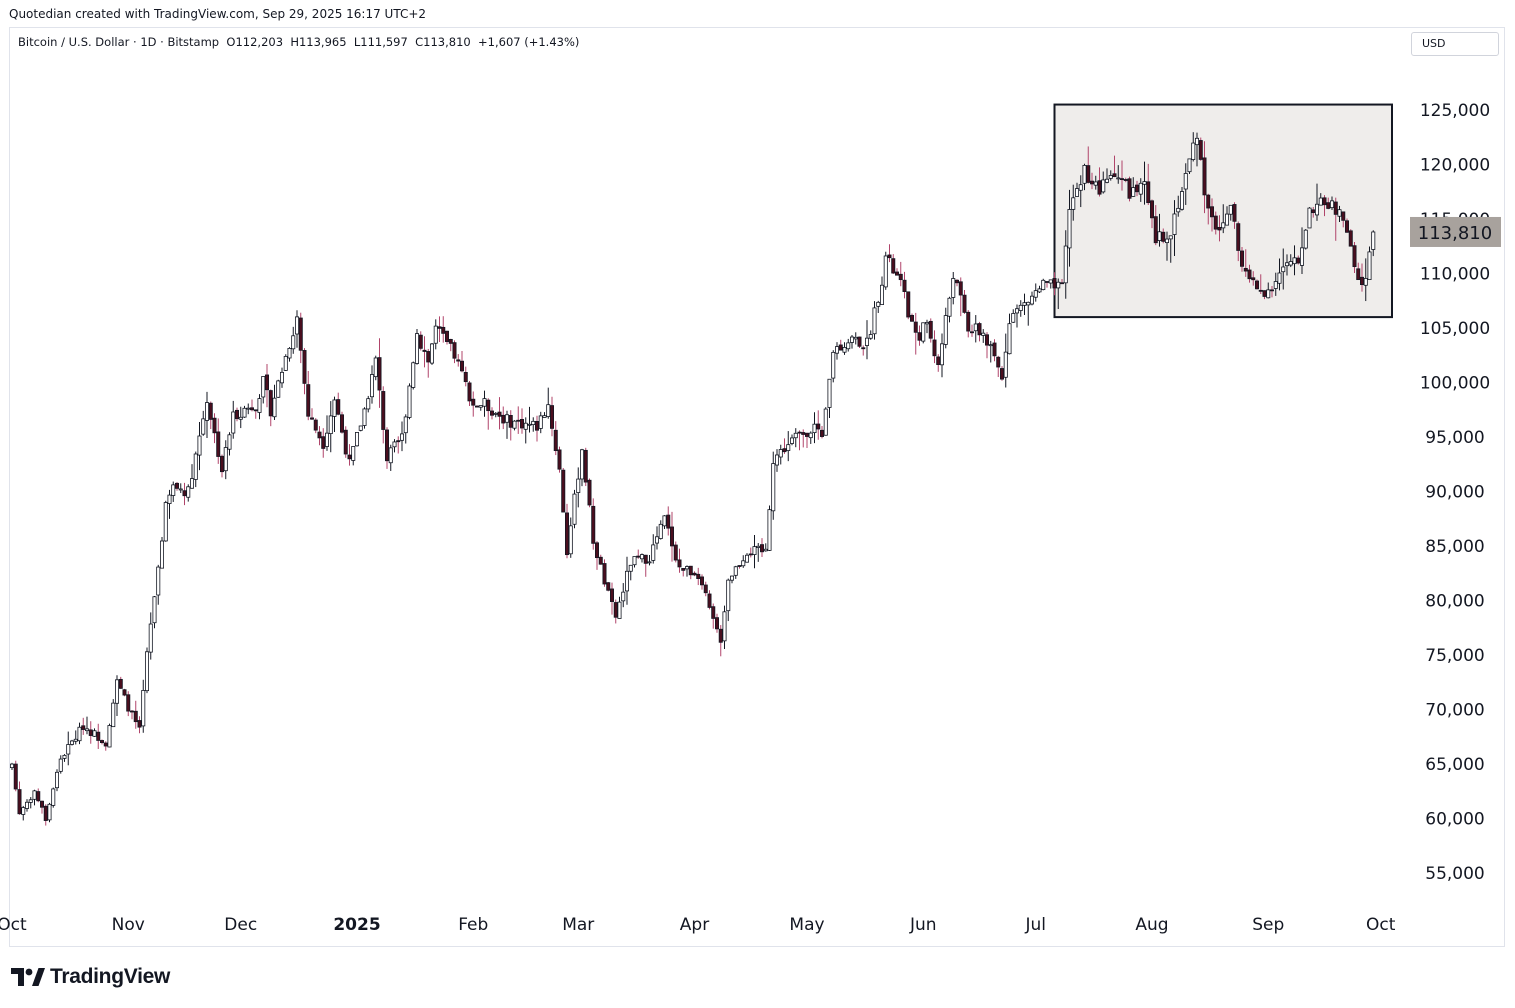 This screenshot has height=1008, width=1515. I want to click on last-price-label: 113,810, so click(1455, 231).